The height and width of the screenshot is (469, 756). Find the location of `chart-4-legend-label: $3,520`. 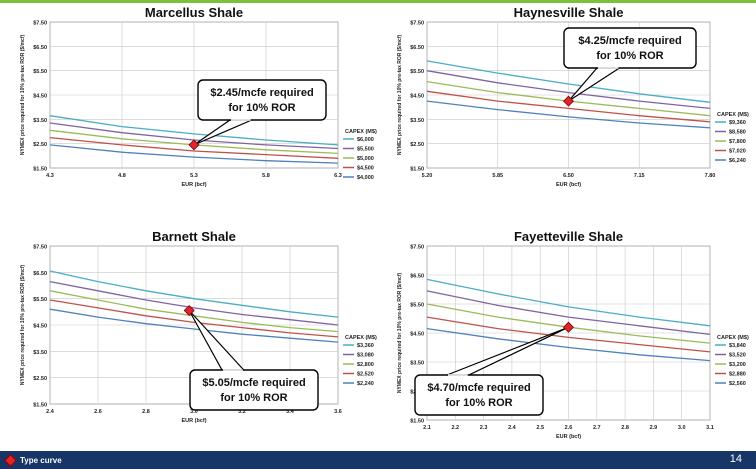

chart-4-legend-label: $3,520 is located at coordinates (737, 356).